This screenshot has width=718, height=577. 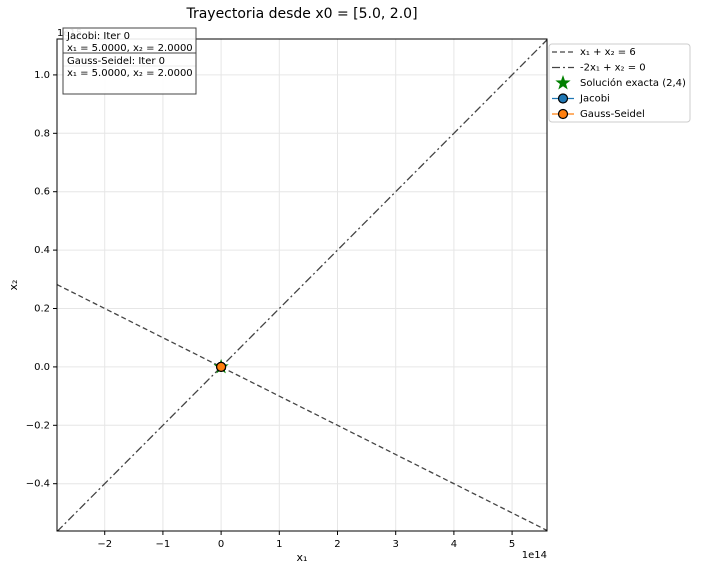 What do you see at coordinates (302, 557) in the screenshot?
I see `x-axis-label: x₁` at bounding box center [302, 557].